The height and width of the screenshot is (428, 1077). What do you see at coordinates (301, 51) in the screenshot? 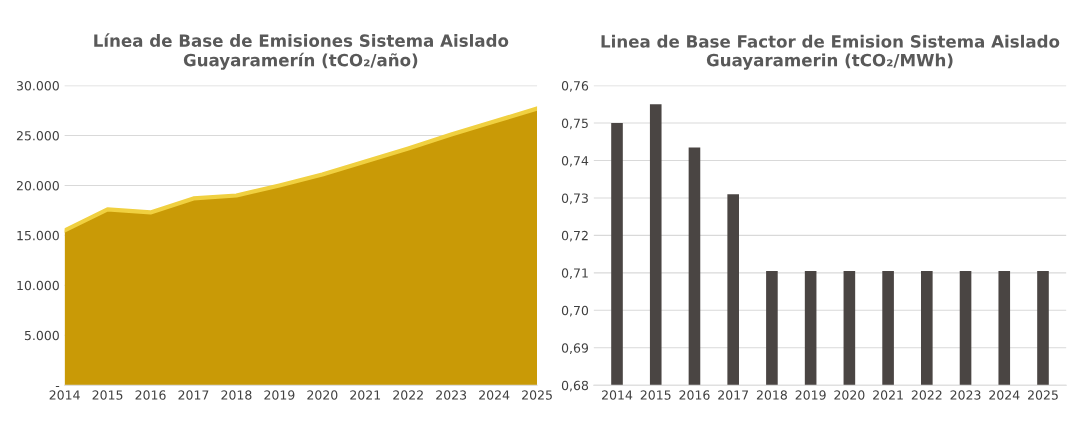
I see `chart-title: Línea de Base de Emisiones Sistema Aislado Guayaramerín (tCO₂/año)` at bounding box center [301, 51].